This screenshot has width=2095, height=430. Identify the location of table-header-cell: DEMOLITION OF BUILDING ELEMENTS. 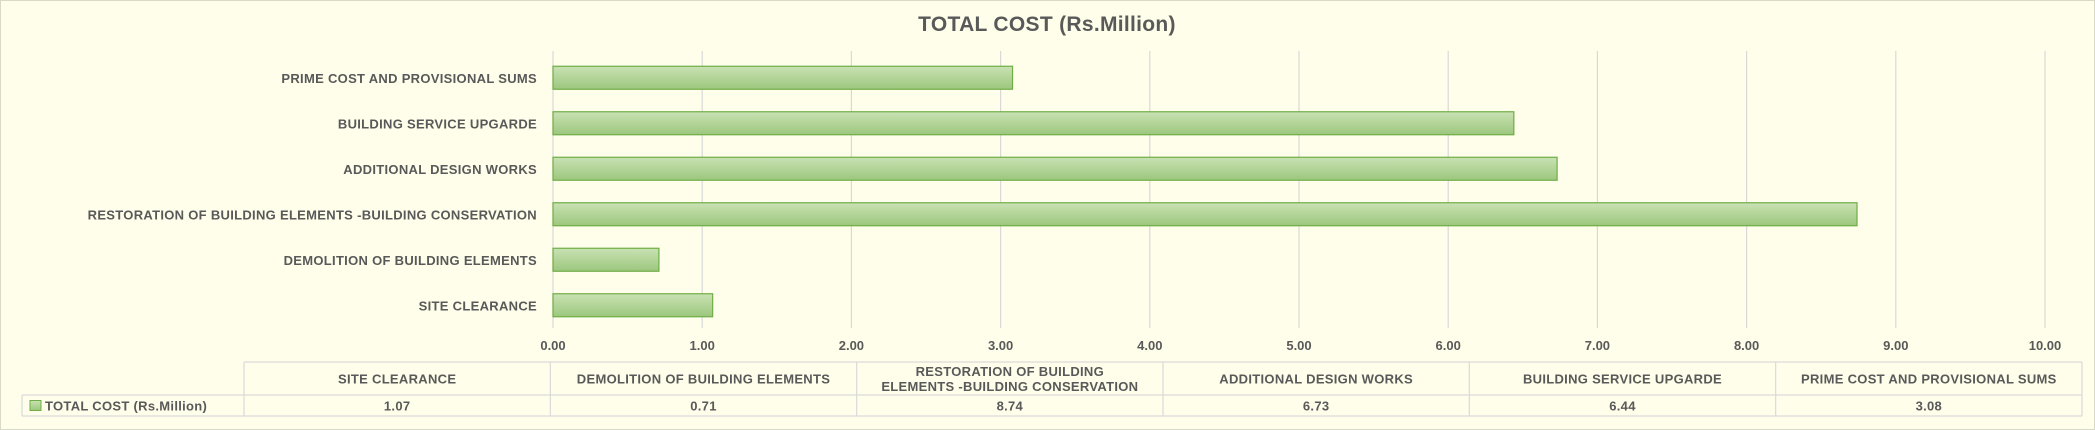
(703, 379).